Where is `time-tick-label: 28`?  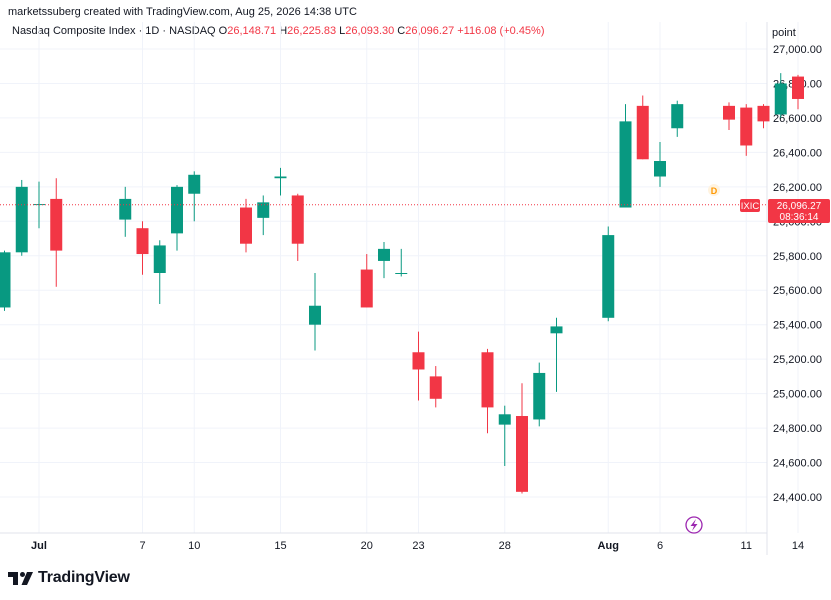
time-tick-label: 28 is located at coordinates (505, 546).